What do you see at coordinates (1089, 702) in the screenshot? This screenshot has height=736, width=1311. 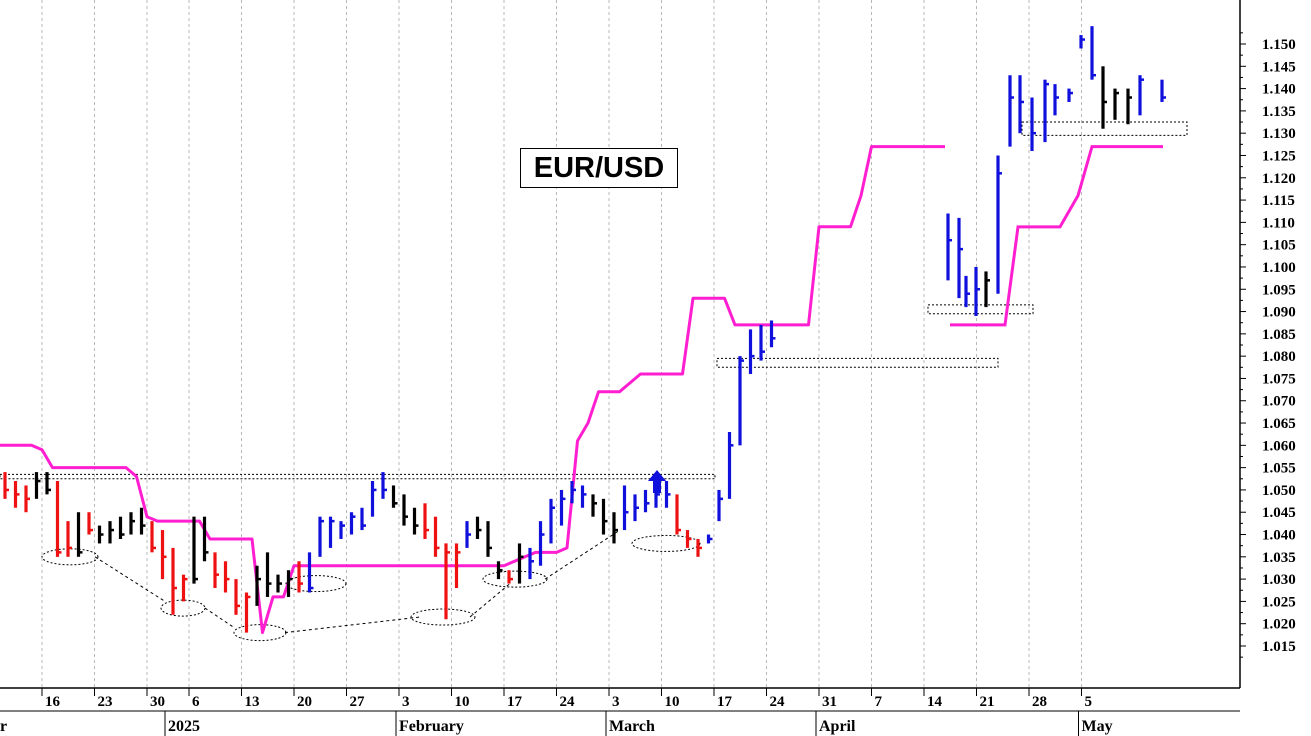 I see `x-tick-label: 5` at bounding box center [1089, 702].